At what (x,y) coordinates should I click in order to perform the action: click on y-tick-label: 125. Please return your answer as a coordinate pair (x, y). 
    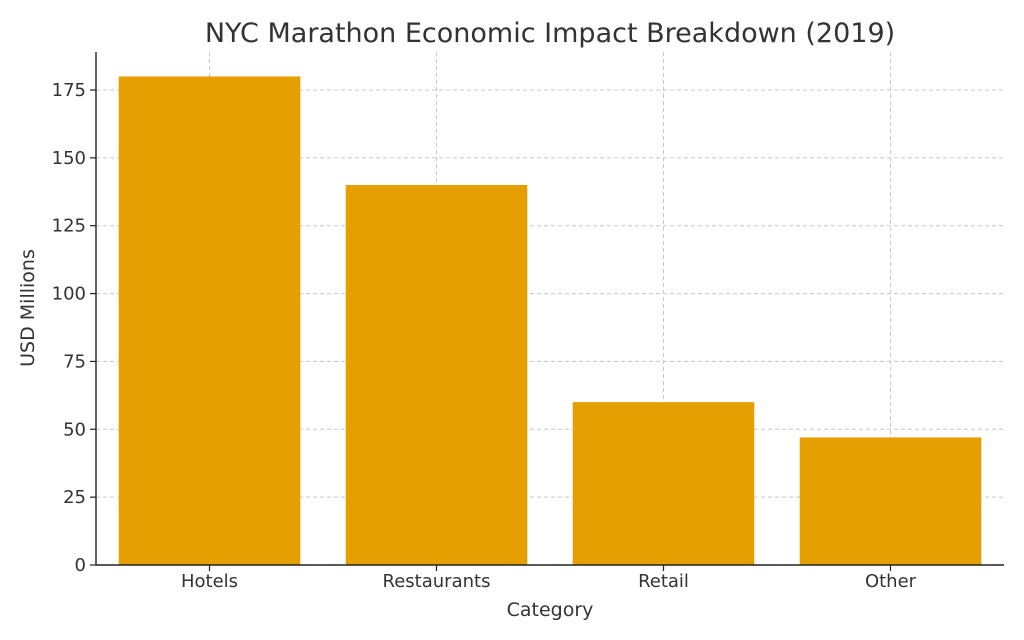
    Looking at the image, I should click on (69, 226).